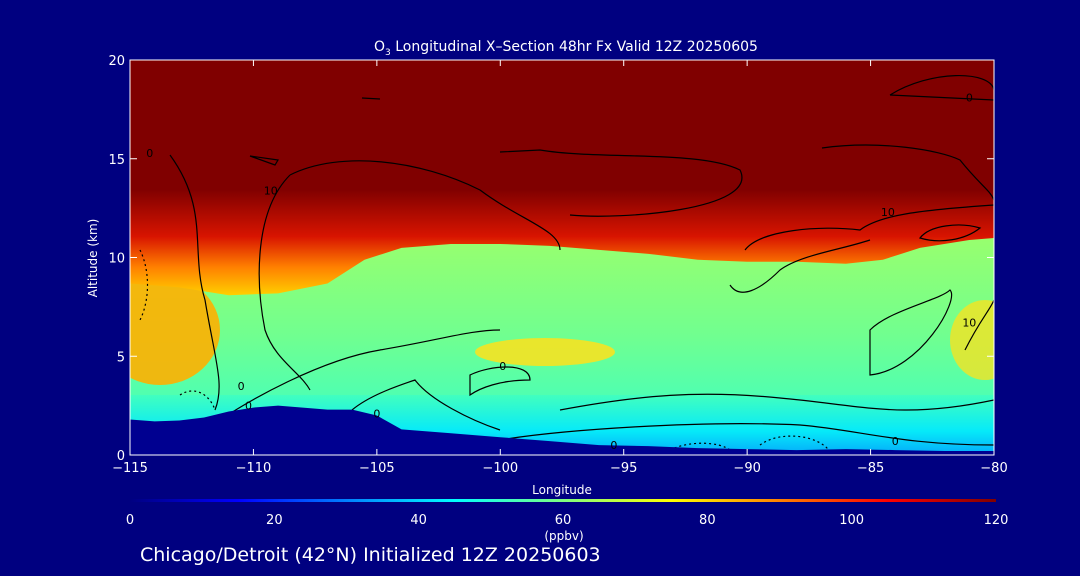  I want to click on colorbar-unit: (ppbv), so click(563, 536).